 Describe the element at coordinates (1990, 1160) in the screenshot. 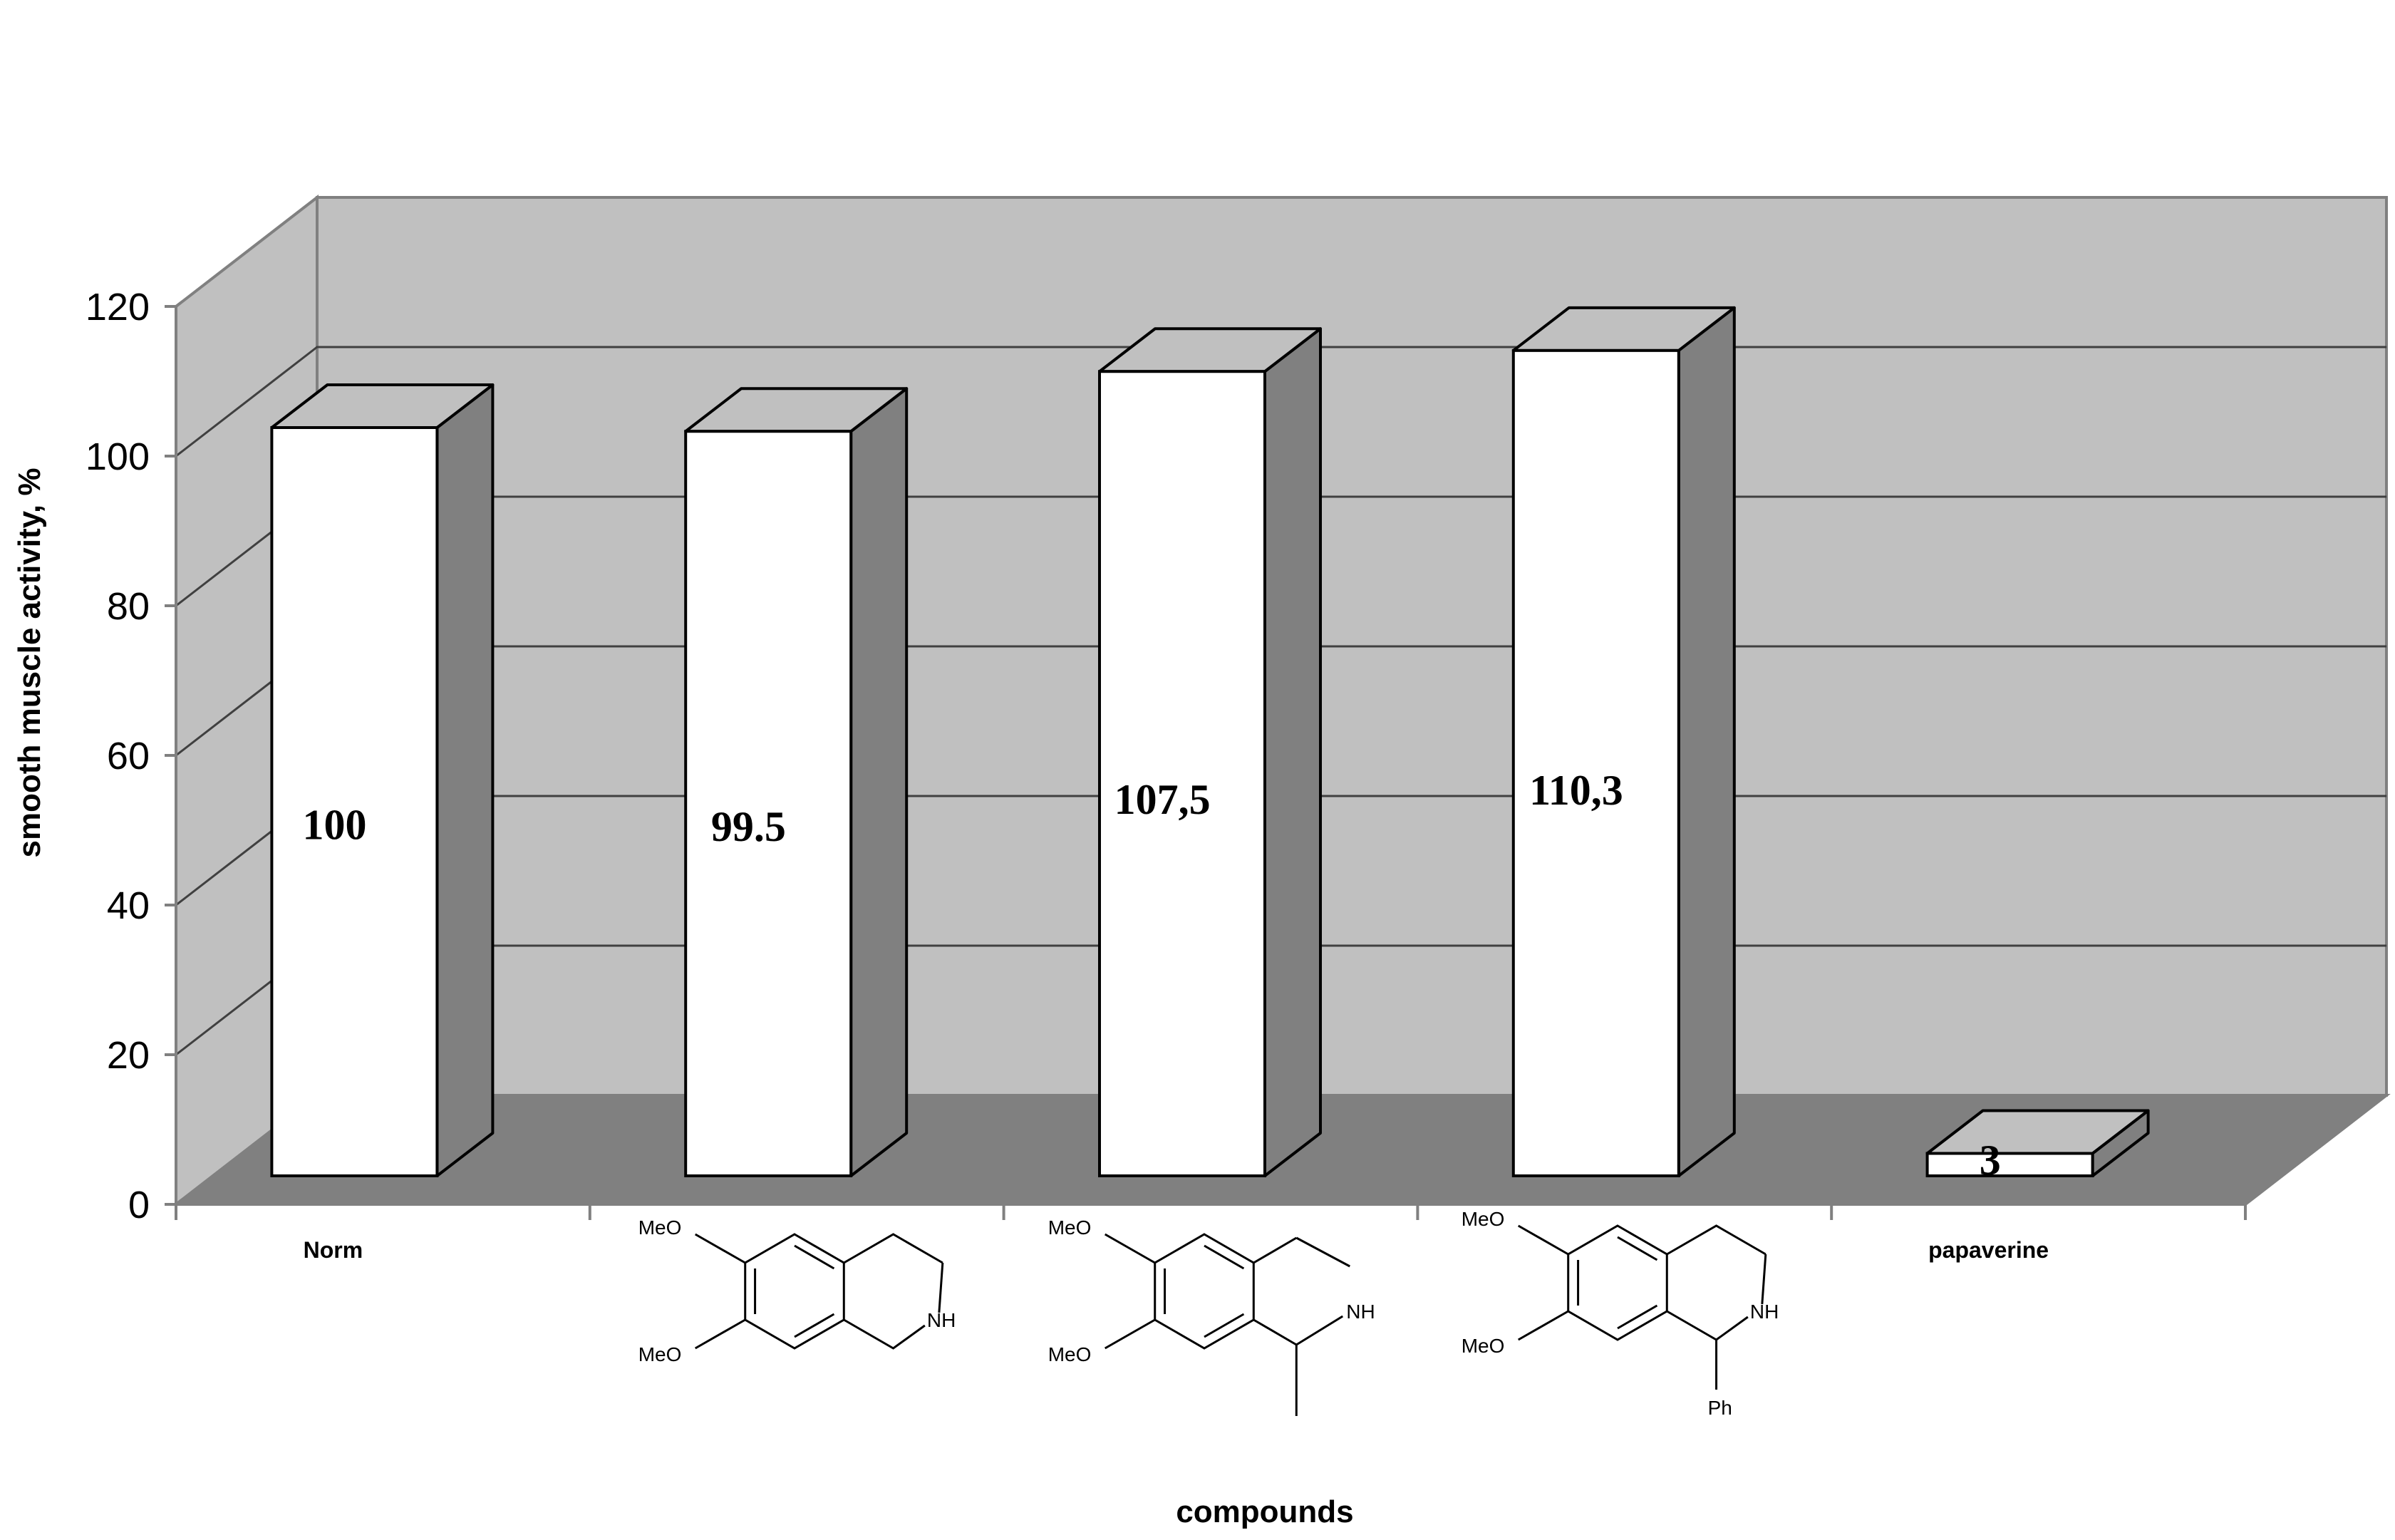

I see `bar-data-label: 3` at that location.